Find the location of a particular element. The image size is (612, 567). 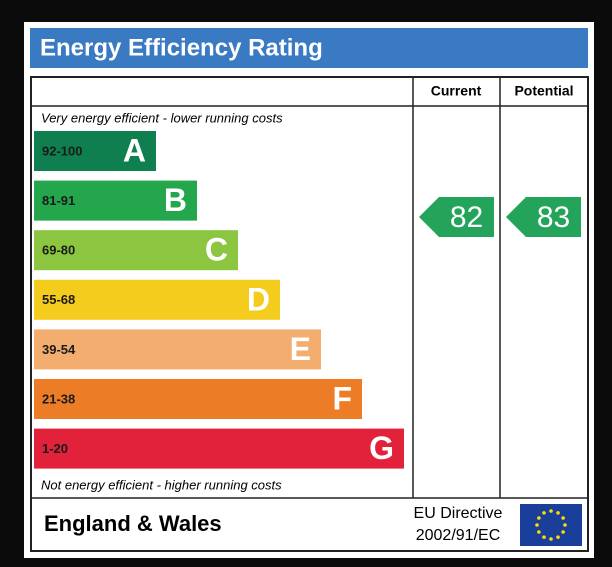

directive: EU Directive is located at coordinates (458, 513).